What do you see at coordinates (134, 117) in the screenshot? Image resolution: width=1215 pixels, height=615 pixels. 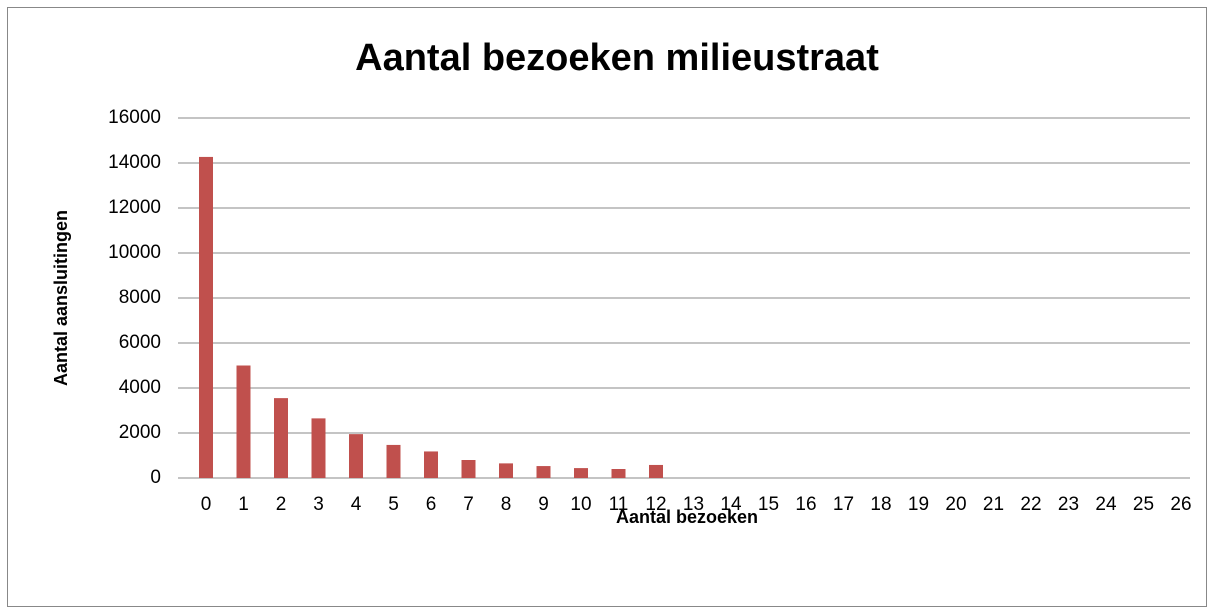 I see `y-tick-label: 16000` at bounding box center [134, 117].